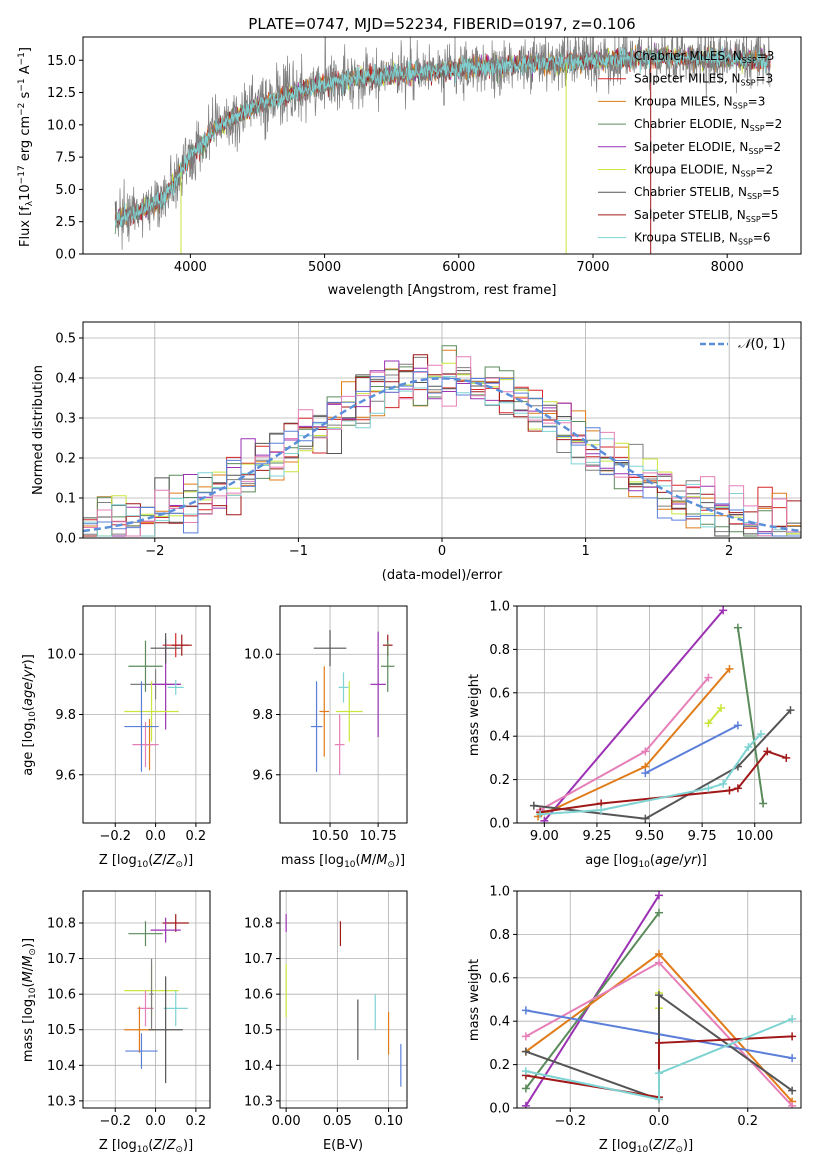  Describe the element at coordinates (707, 193) in the screenshot. I see `legend-label: Chabrier STELIB, NSSP=5` at that location.